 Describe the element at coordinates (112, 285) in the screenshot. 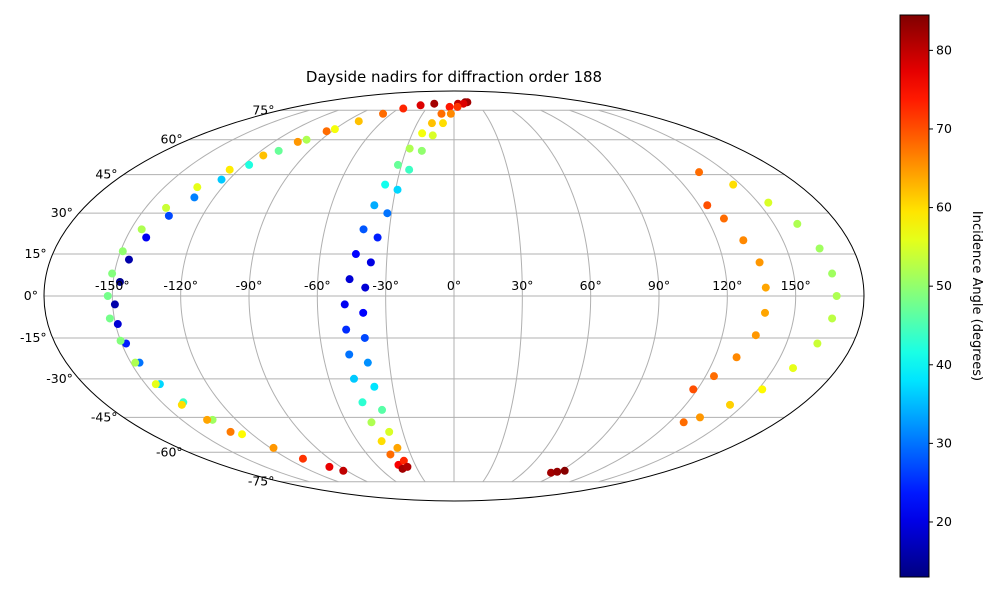

I see `longitude-tick-label: -150°` at that location.